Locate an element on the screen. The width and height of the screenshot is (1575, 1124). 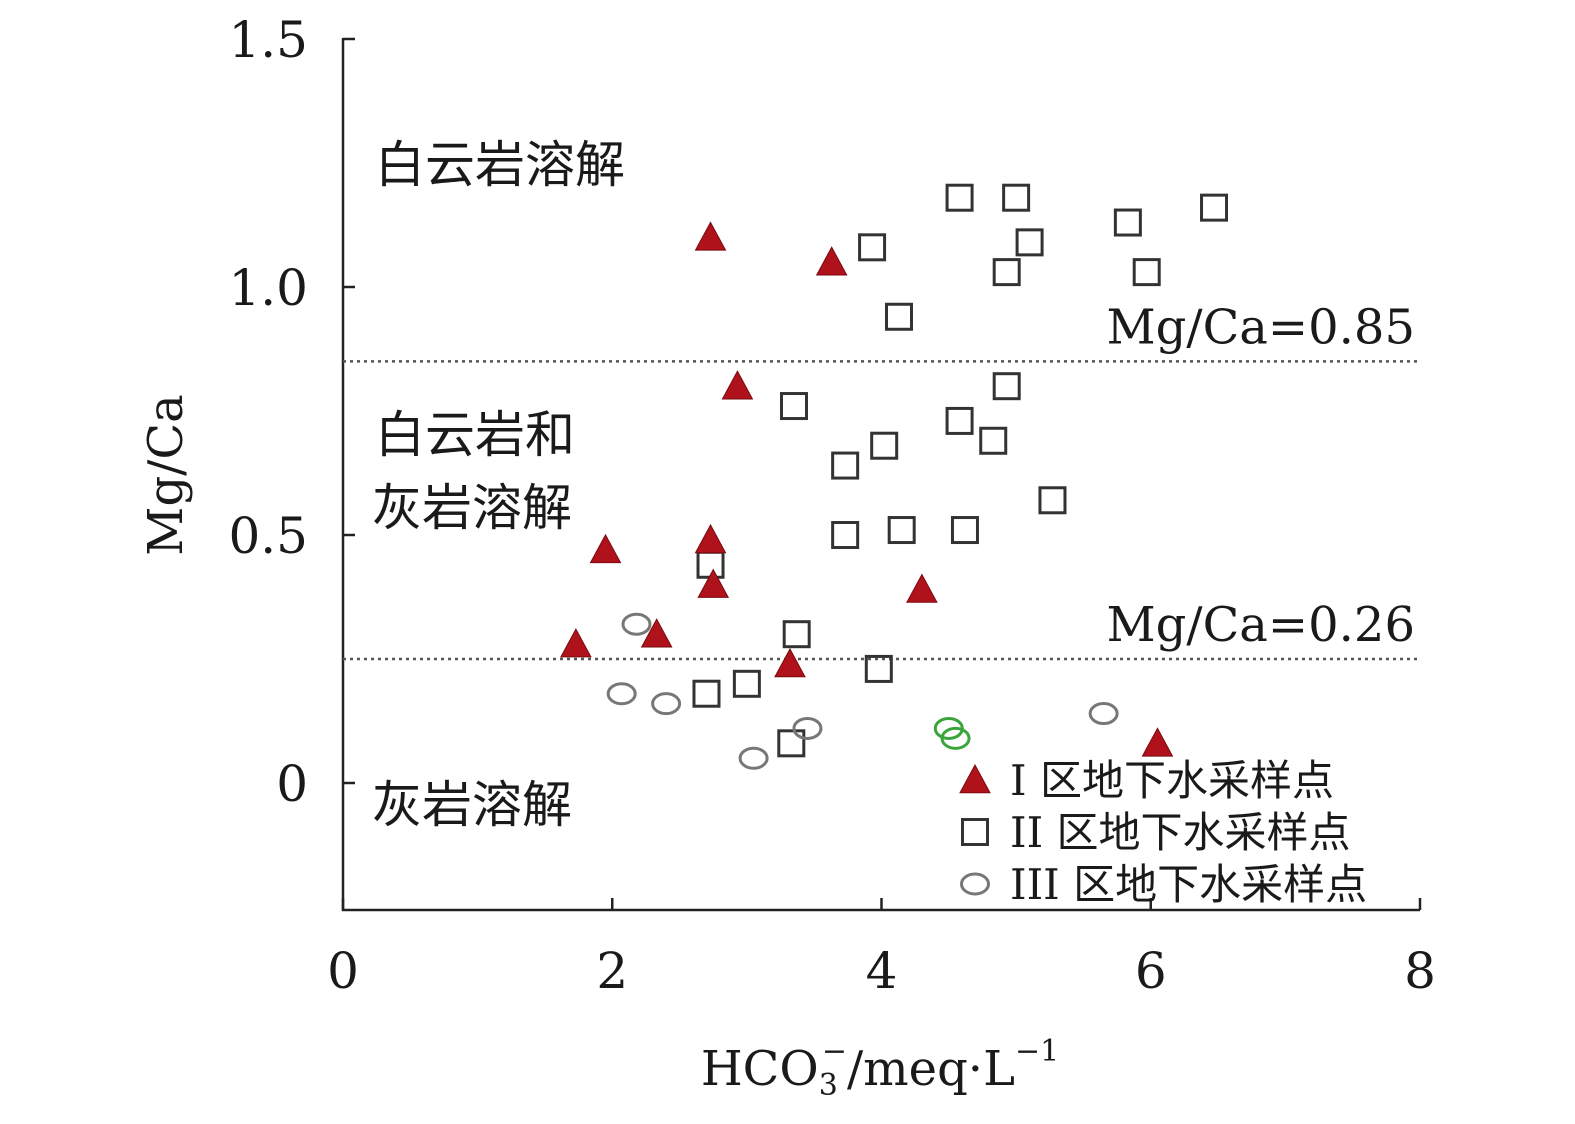
y-tick-label: 1.0 is located at coordinates (268, 288).